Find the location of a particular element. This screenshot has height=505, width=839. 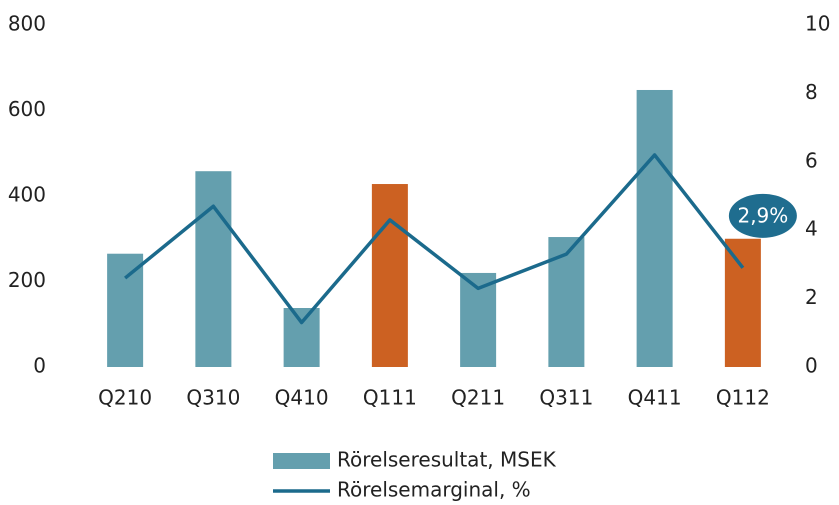

y2-tick-label: 8 is located at coordinates (811, 92).